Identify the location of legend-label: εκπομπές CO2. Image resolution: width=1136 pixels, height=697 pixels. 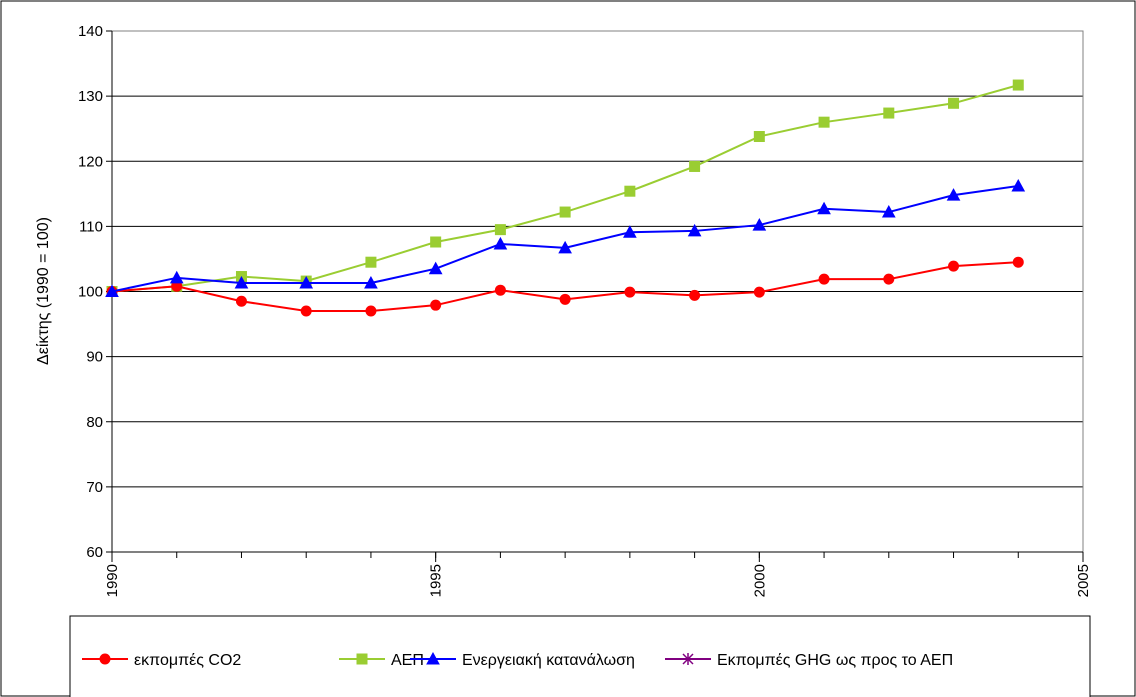
(187, 660).